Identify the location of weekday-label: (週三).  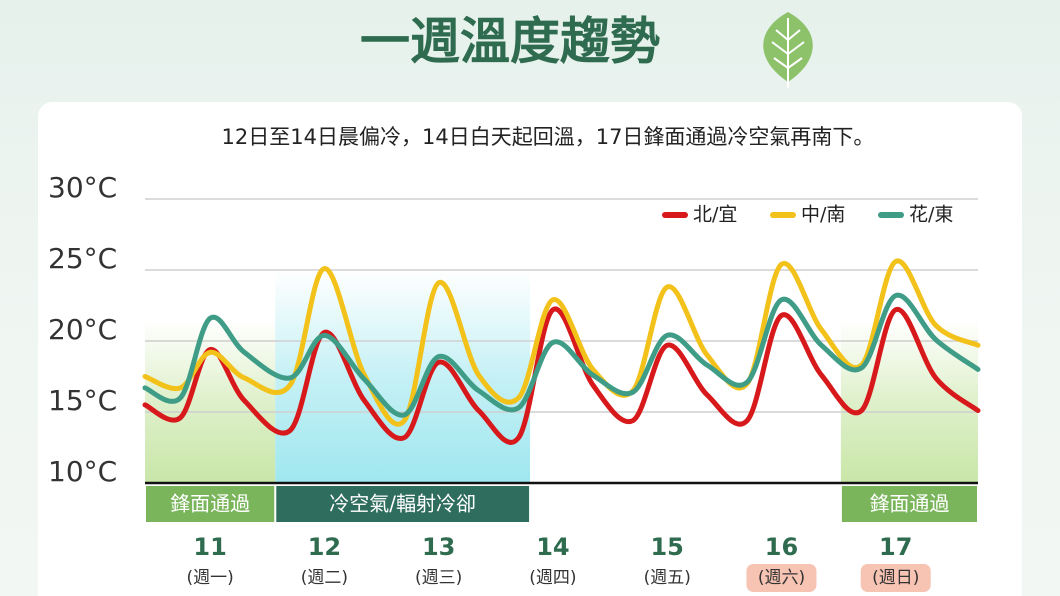
(438, 578).